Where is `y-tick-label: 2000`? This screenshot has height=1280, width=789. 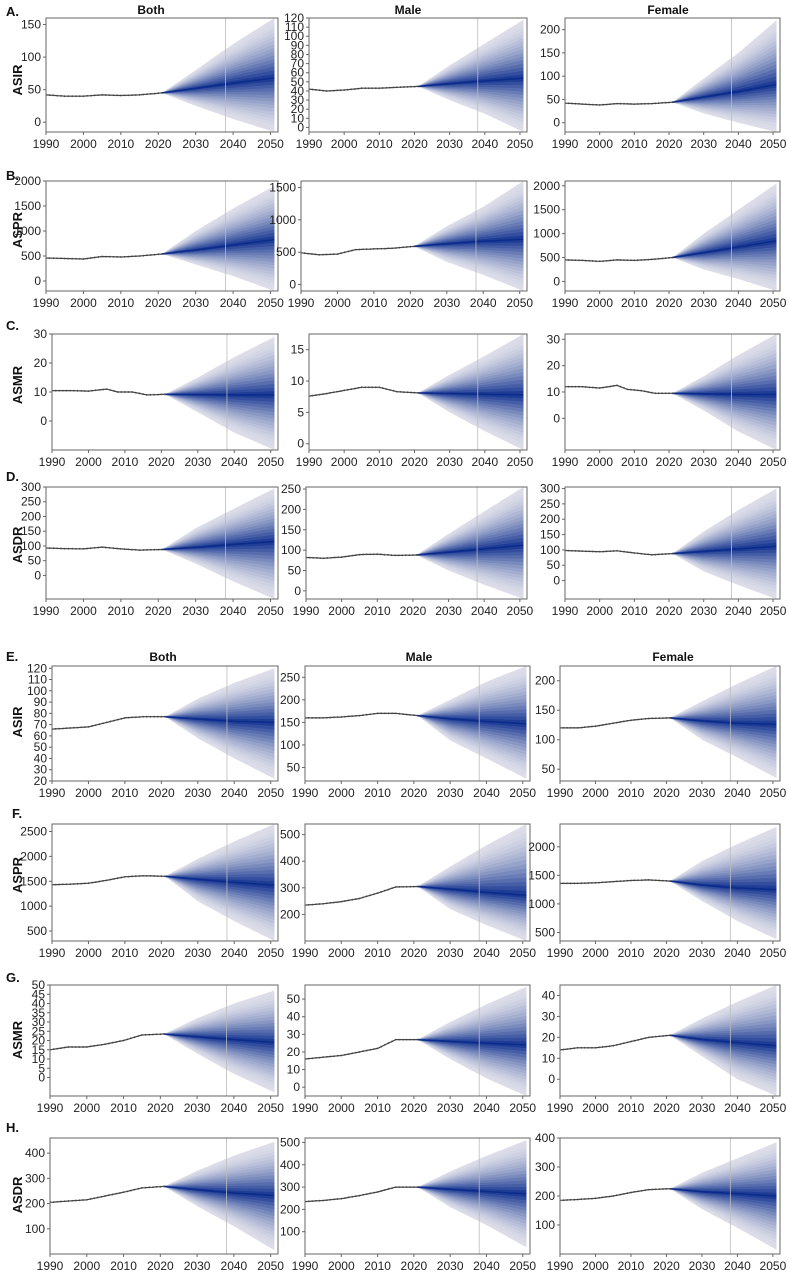 y-tick-label: 2000 is located at coordinates (33, 856).